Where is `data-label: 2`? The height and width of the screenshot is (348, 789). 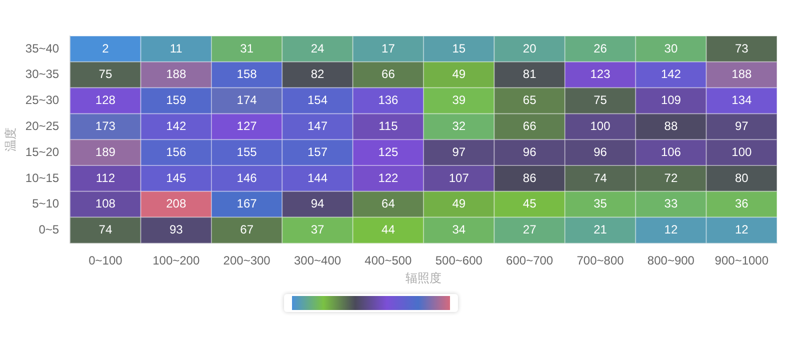 data-label: 2 is located at coordinates (106, 48).